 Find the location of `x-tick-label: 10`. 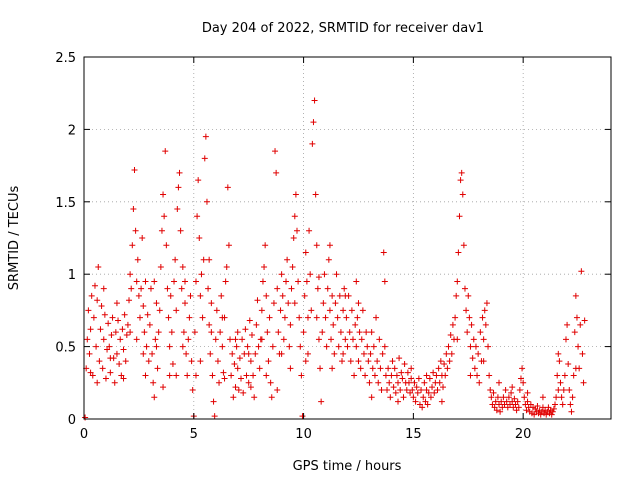

x-tick-label: 10 is located at coordinates (303, 434).